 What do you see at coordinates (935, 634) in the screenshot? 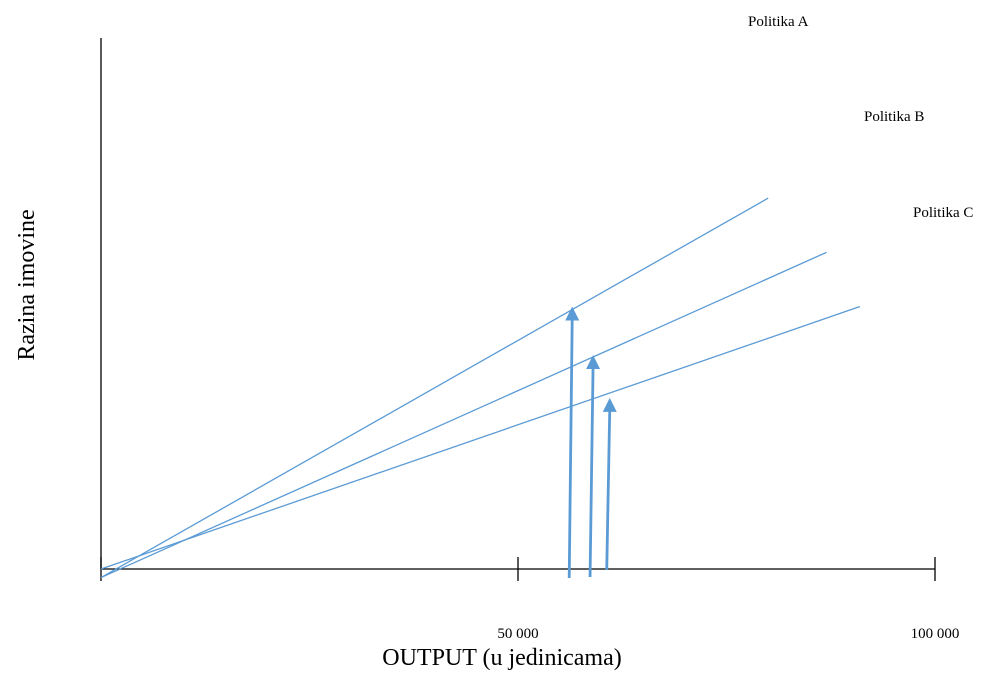
I see `x-tick-label: 100 000` at bounding box center [935, 634].